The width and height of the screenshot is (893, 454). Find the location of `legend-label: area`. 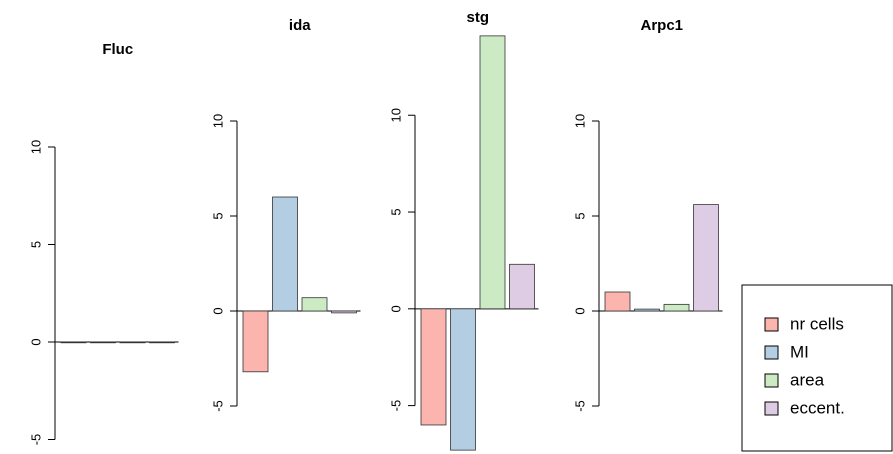

legend-label: area is located at coordinates (807, 379).